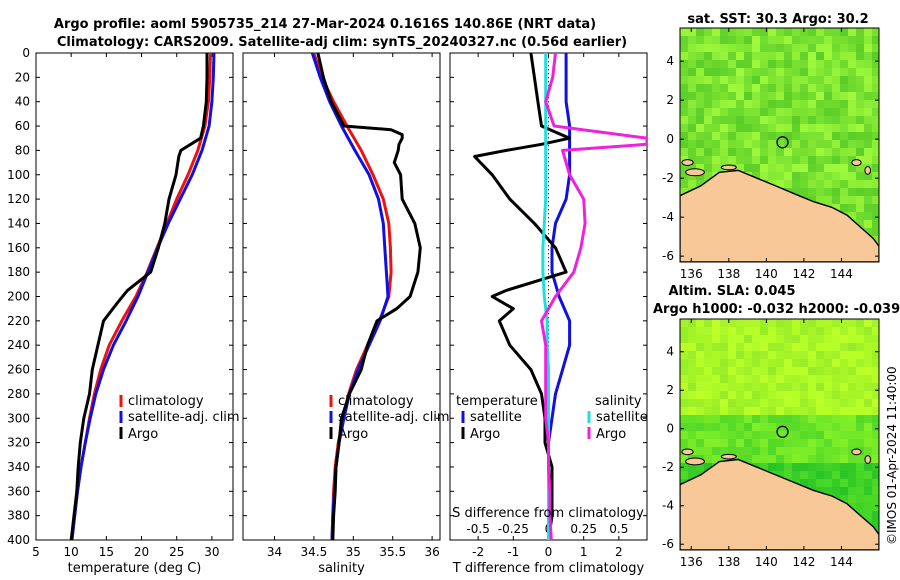  What do you see at coordinates (766, 562) in the screenshot?
I see `lon-tick-label: 140` at bounding box center [766, 562].